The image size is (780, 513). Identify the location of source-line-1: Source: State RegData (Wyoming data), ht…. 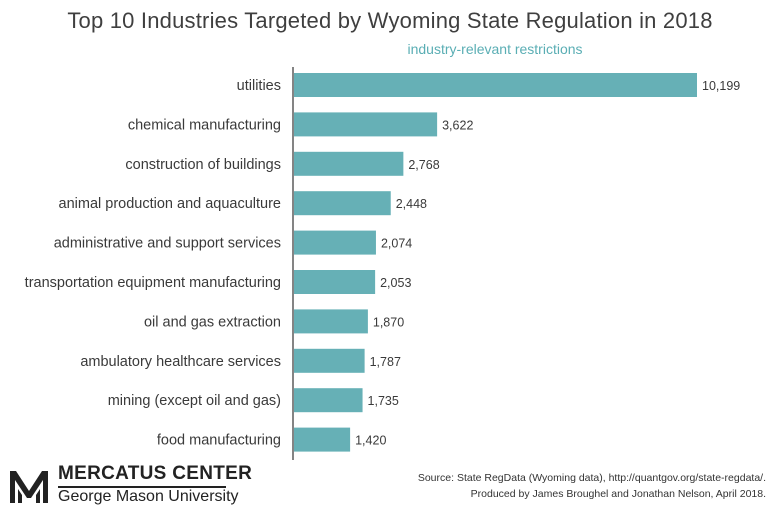
(591, 478).